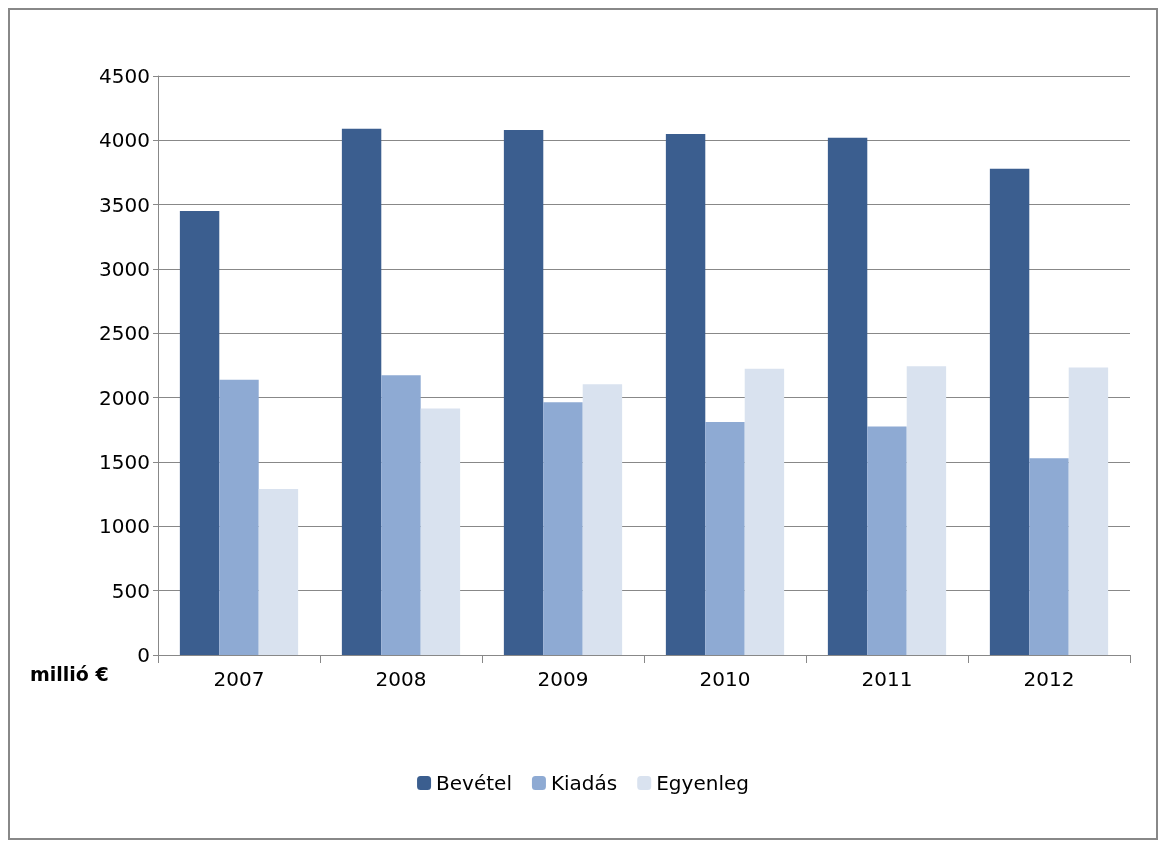 Image resolution: width=1164 pixels, height=846 pixels. I want to click on y-tick-label: 2500, so click(124, 333).